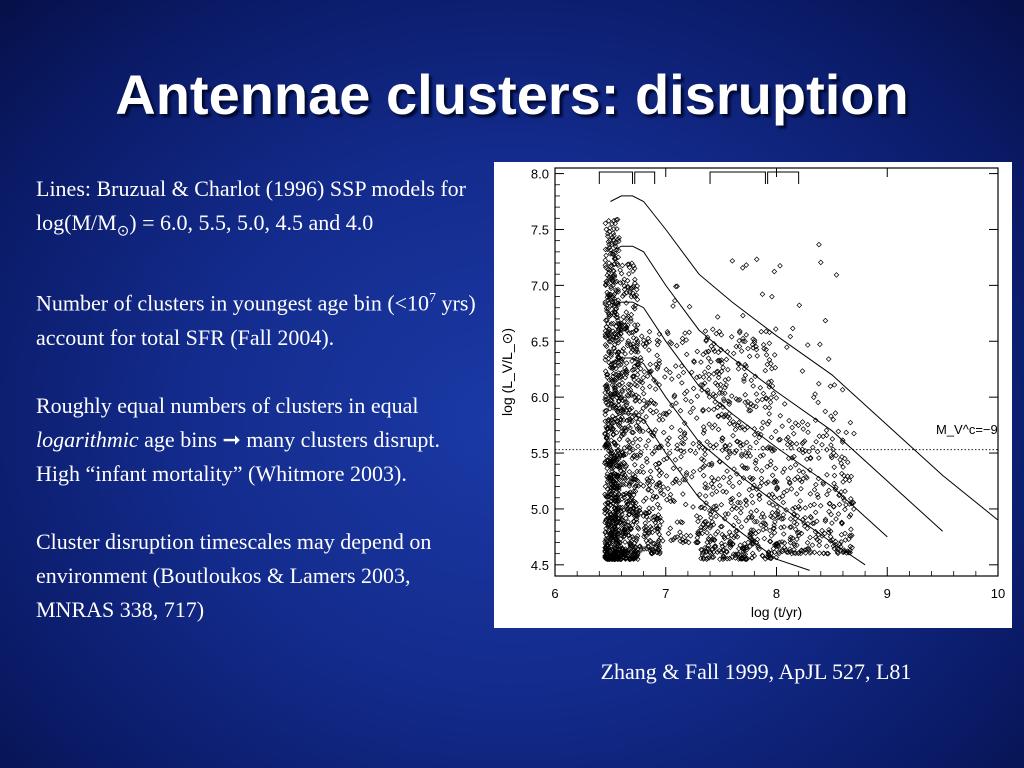 The image size is (1024, 768). What do you see at coordinates (729, 389) in the screenshot?
I see `data-points` at bounding box center [729, 389].